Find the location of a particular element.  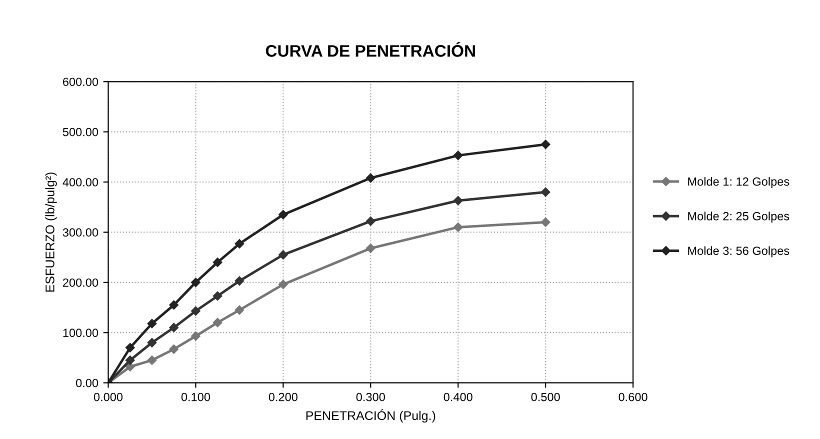

x-tick-label: 0.000 is located at coordinates (108, 397).